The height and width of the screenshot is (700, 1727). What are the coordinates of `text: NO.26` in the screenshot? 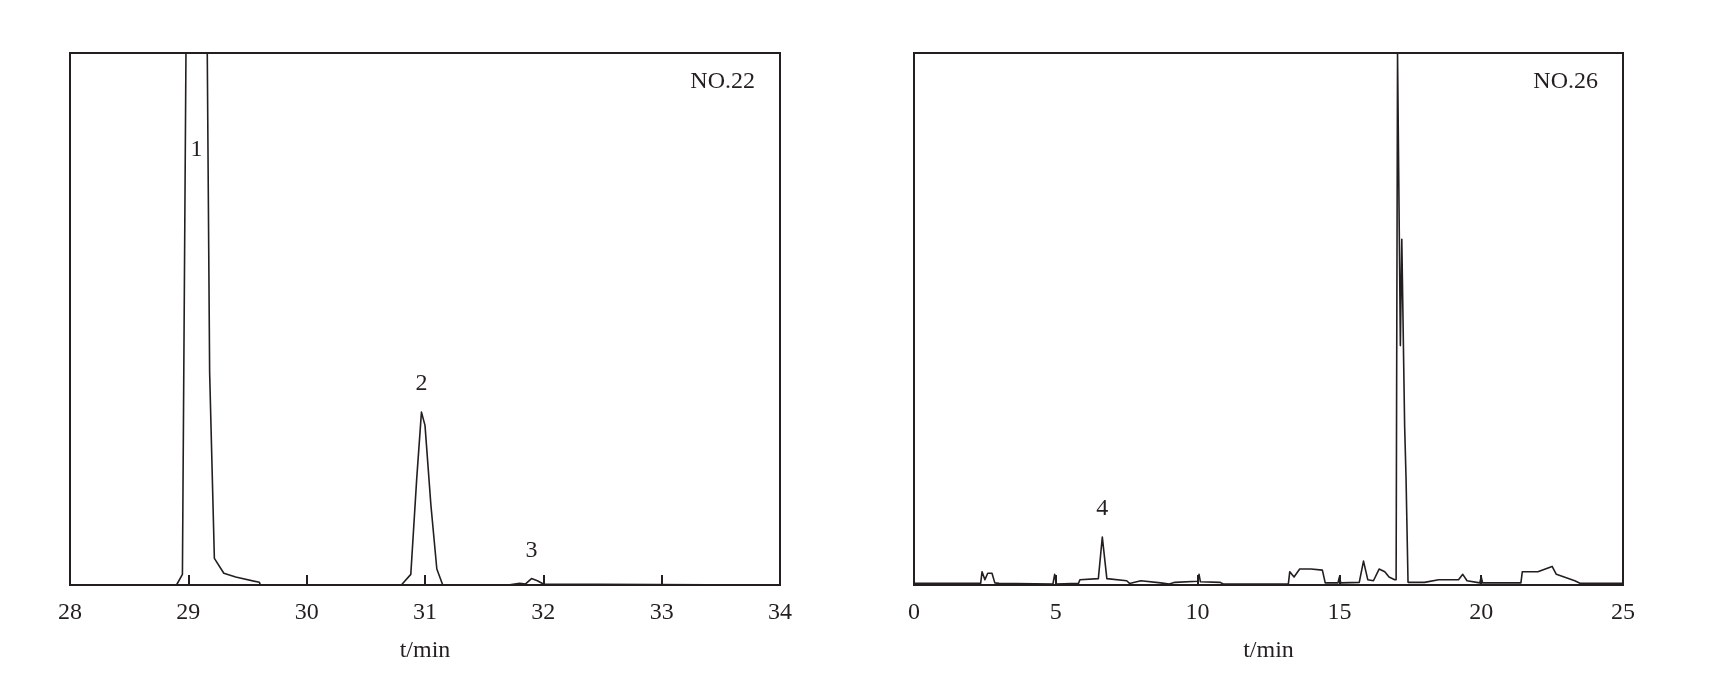 It's located at (1566, 80).